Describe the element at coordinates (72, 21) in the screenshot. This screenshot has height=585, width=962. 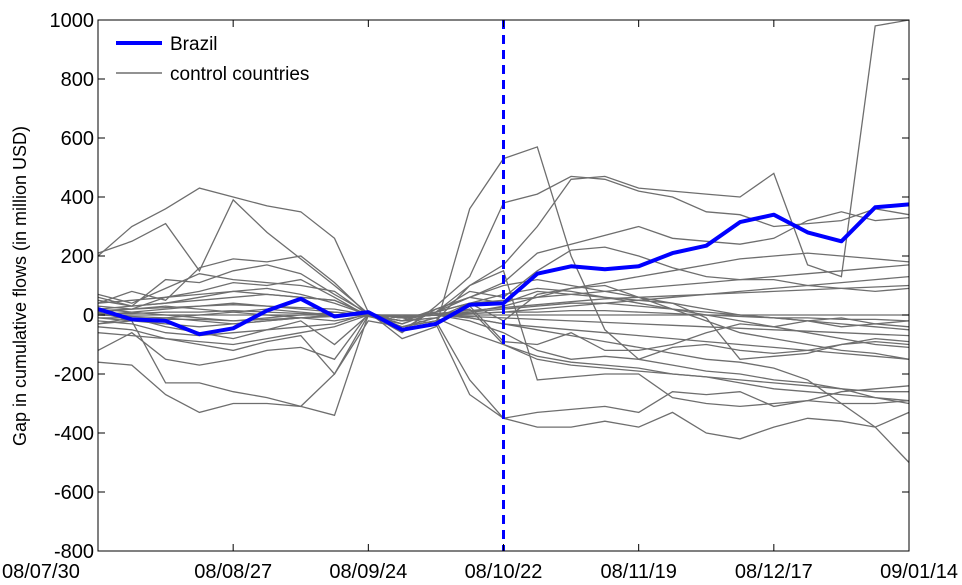
I see `y-tick-label: 1000` at that location.